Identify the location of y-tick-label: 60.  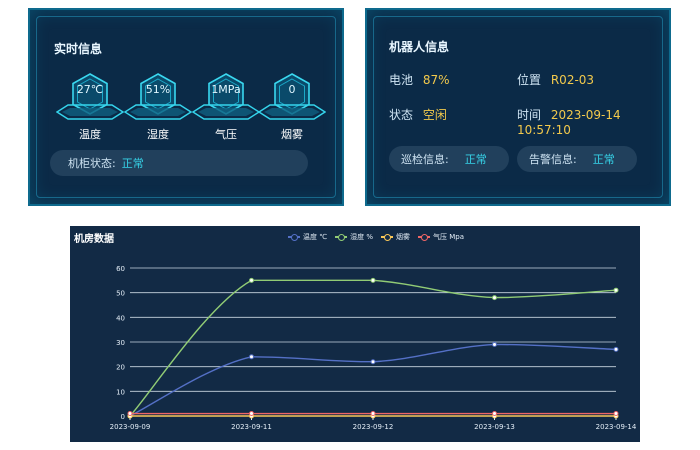
(120, 269).